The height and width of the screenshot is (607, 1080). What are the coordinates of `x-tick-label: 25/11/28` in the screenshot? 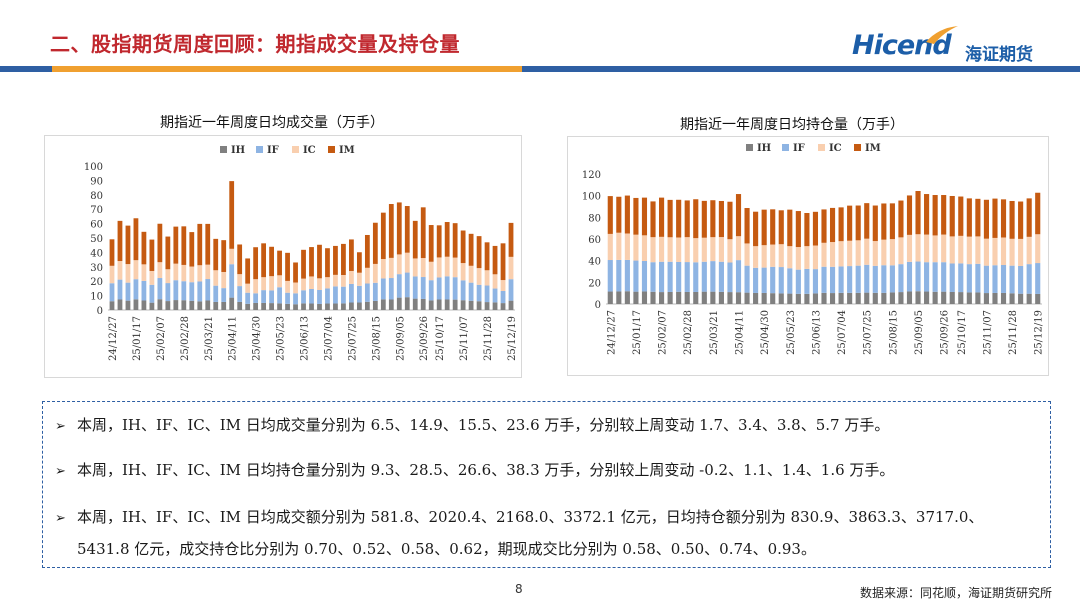 It's located at (1013, 332).